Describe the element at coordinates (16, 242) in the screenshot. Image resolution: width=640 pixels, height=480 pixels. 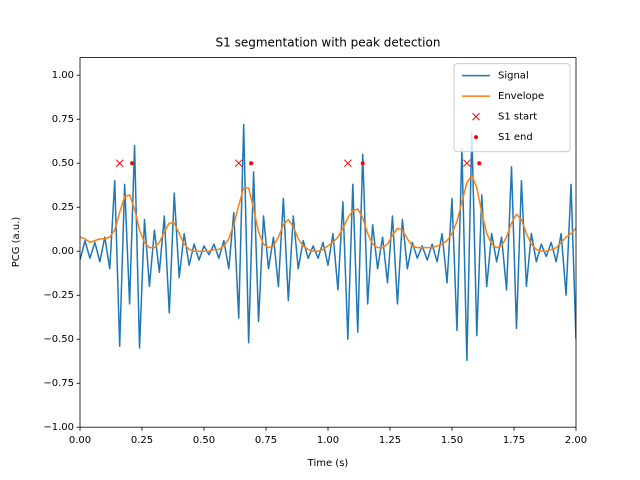
I see `y-axis-label: PCG (a.u.)` at that location.